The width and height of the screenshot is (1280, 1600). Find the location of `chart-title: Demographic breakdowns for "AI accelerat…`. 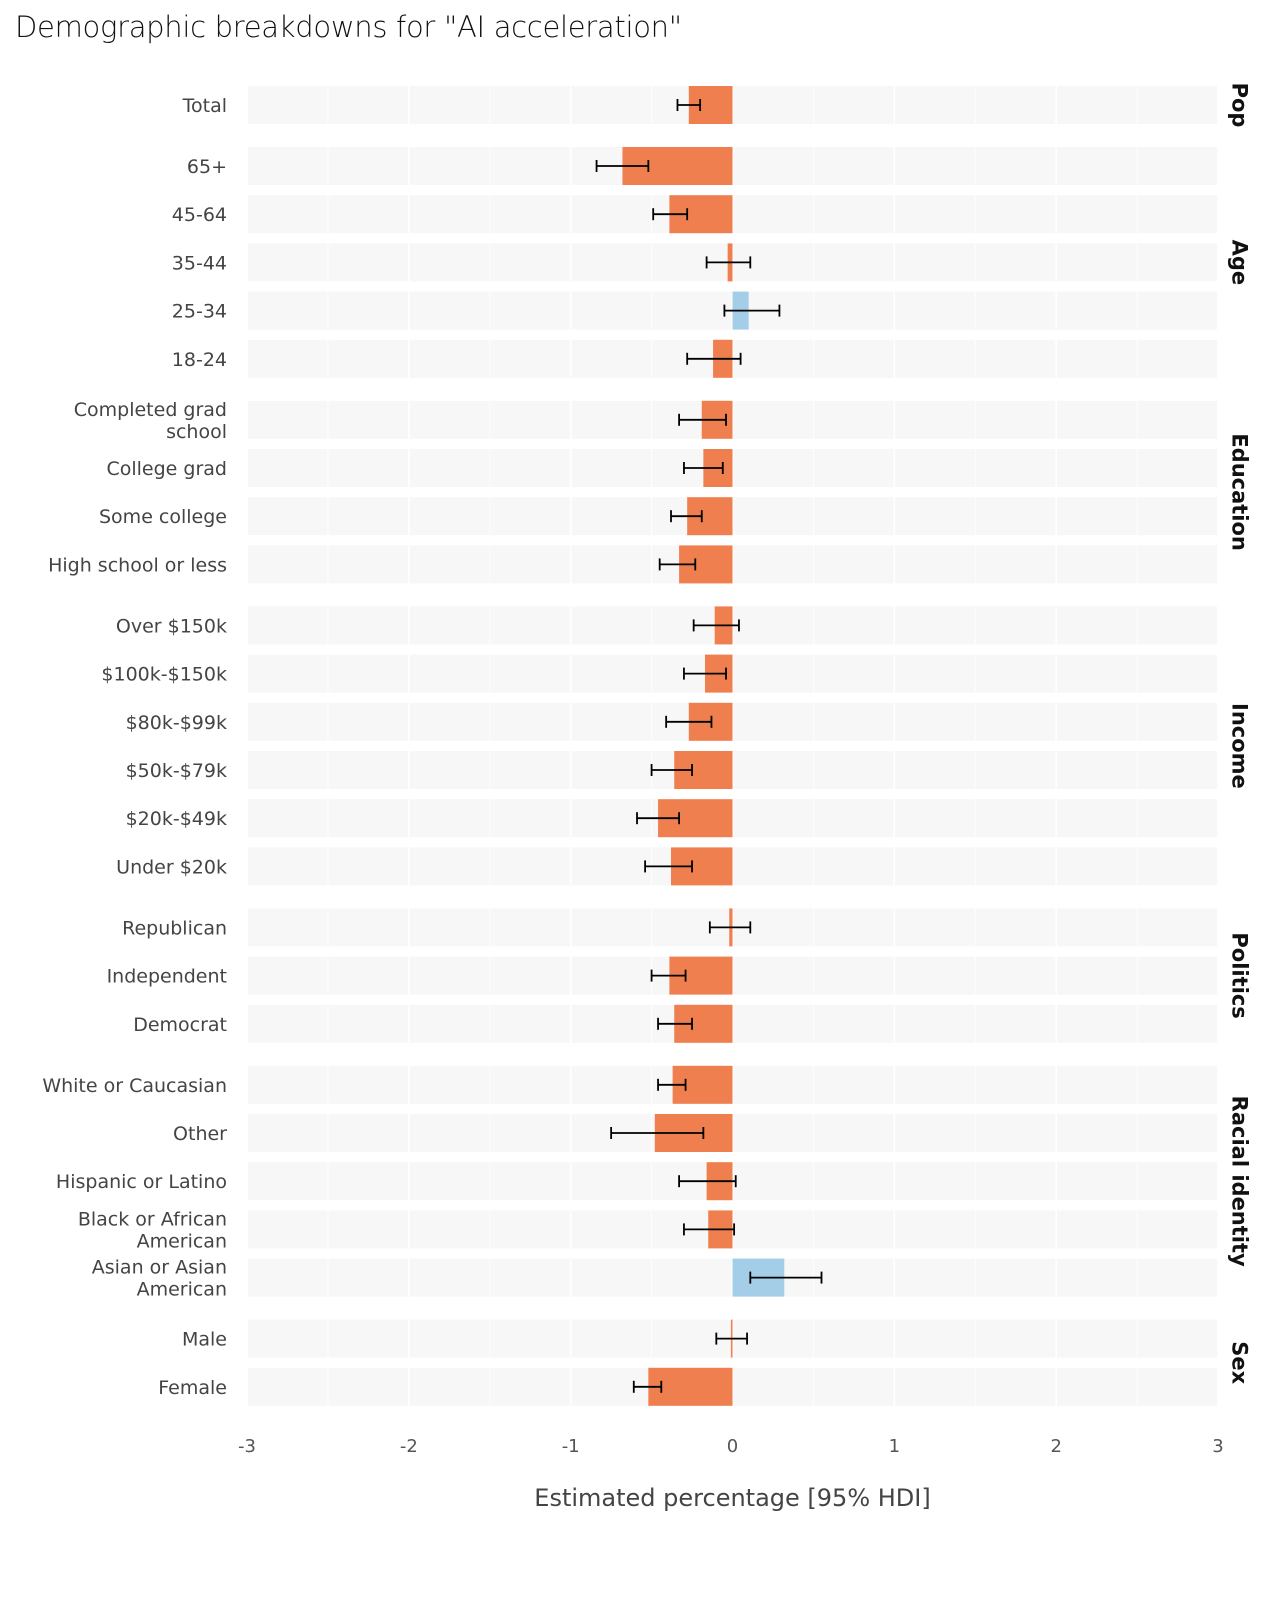

chart-title: Demographic breakdowns for "AI accelerat… is located at coordinates (348, 27).